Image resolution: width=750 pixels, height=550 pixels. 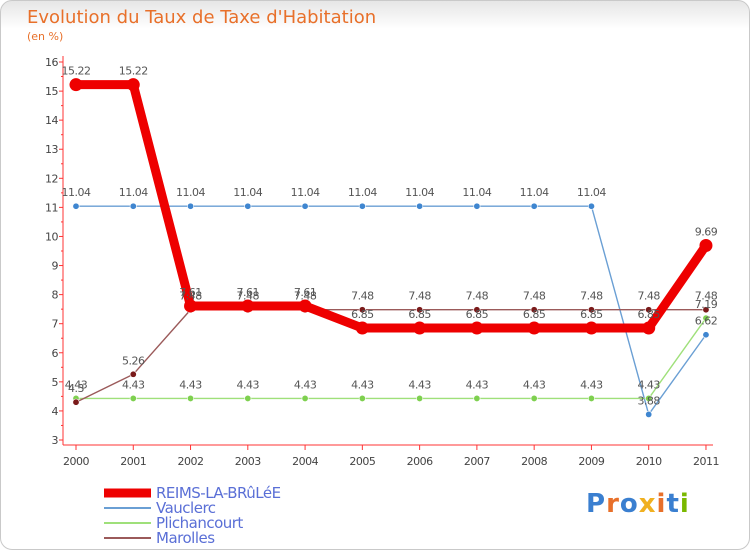 I want to click on x-tick-label: 2010, so click(x=649, y=461).